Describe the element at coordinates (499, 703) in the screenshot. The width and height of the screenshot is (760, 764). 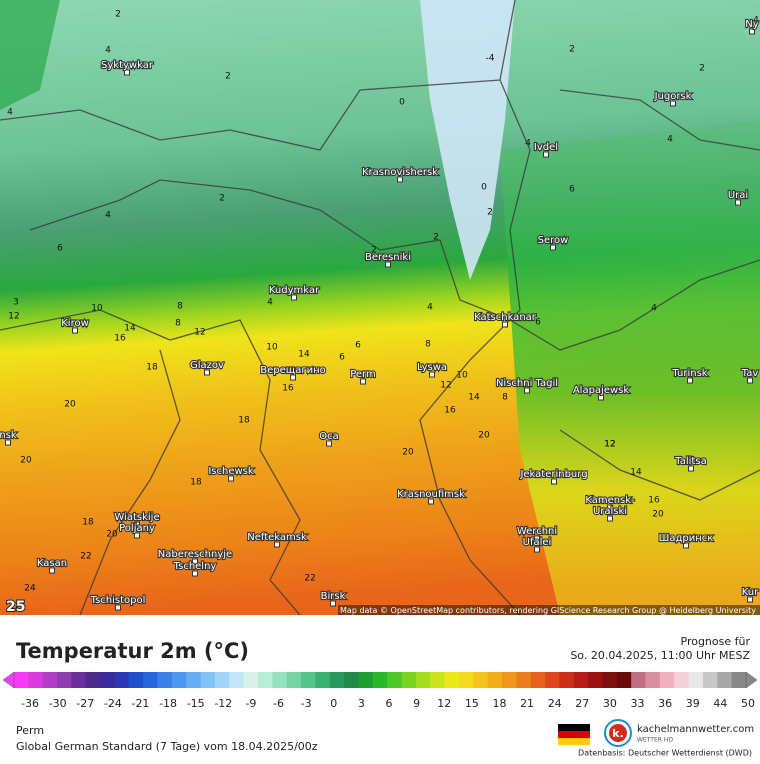
I see `tick-label: 18` at that location.